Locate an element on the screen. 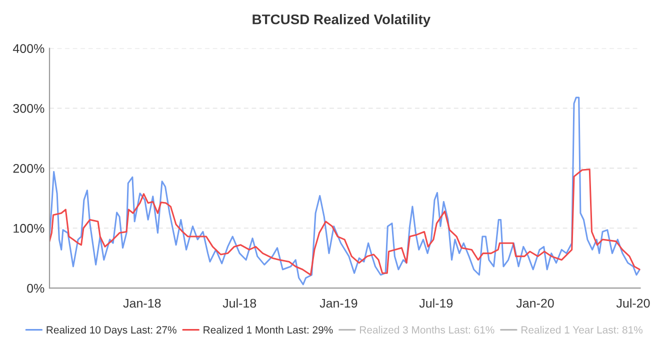 This screenshot has width=669, height=345. x-tick-label: Jul-19 is located at coordinates (436, 303).